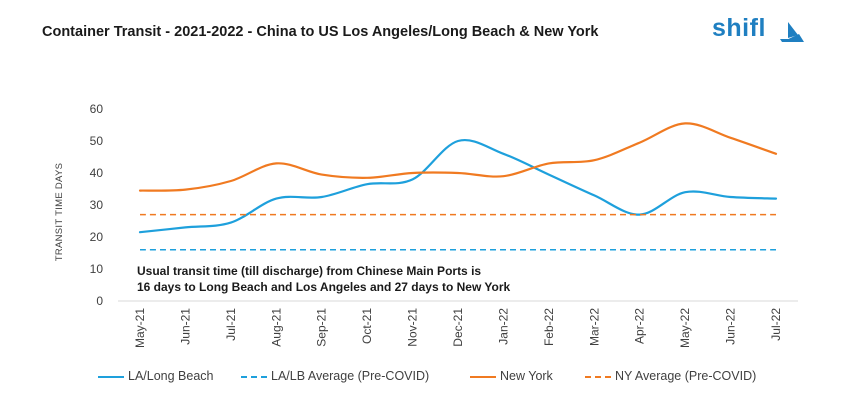  What do you see at coordinates (350, 376) in the screenshot?
I see `legend-label: LA/LB Average (Pre-COVID)` at bounding box center [350, 376].